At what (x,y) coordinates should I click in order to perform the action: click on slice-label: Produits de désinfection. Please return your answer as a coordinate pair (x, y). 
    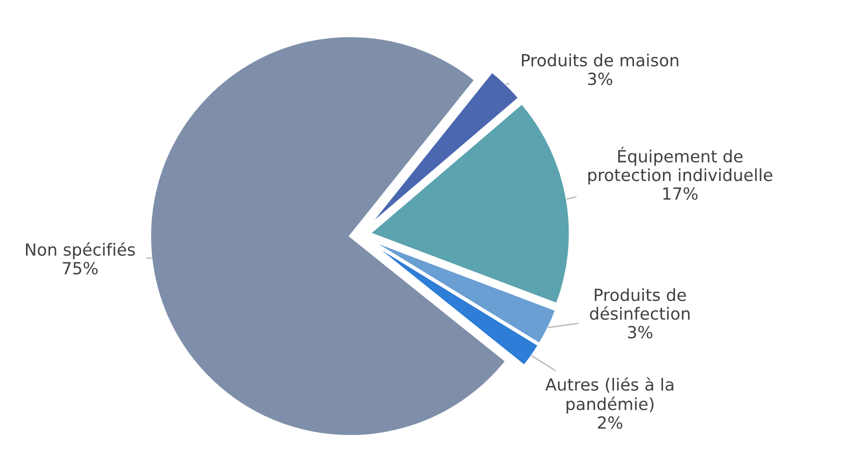
    Looking at the image, I should click on (640, 304).